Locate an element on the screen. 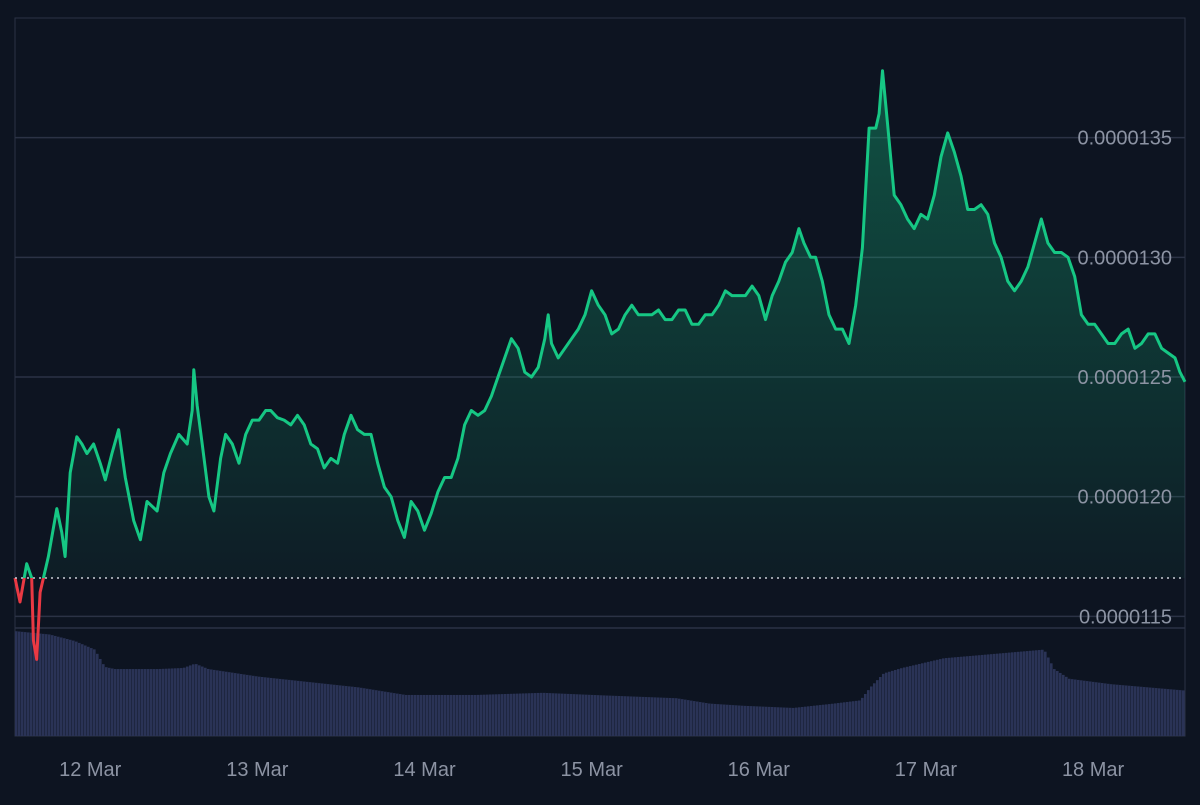  x-tick-label: 17 Mar is located at coordinates (926, 770).